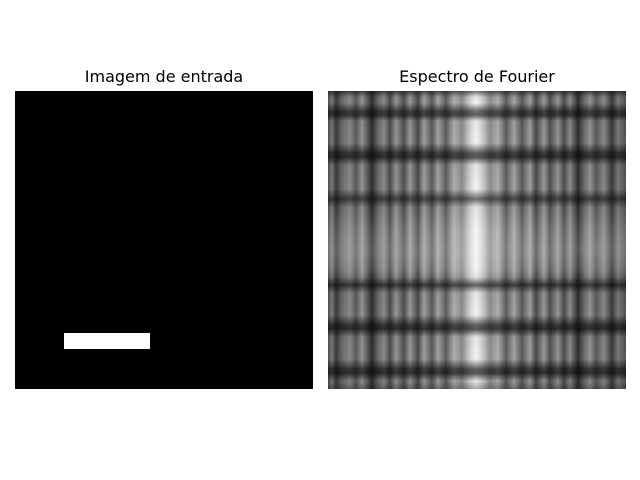 This screenshot has height=480, width=640. What do you see at coordinates (107, 341) in the screenshot?
I see `input-white-rectangle` at bounding box center [107, 341].